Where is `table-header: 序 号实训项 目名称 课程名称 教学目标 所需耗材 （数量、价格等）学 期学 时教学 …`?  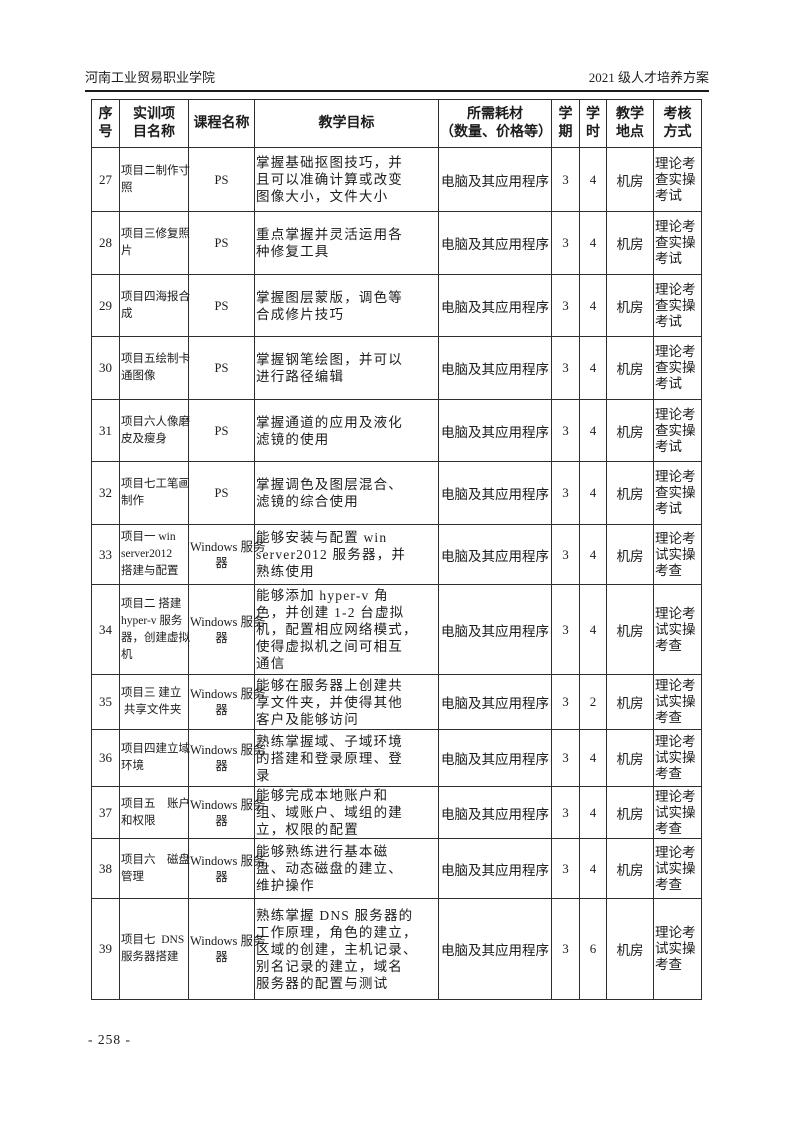 table-header: 序 号实训项 目名称 课程名称 教学目标 所需耗材 （数量、价格等）学 期学 时教学 … is located at coordinates (396, 123).